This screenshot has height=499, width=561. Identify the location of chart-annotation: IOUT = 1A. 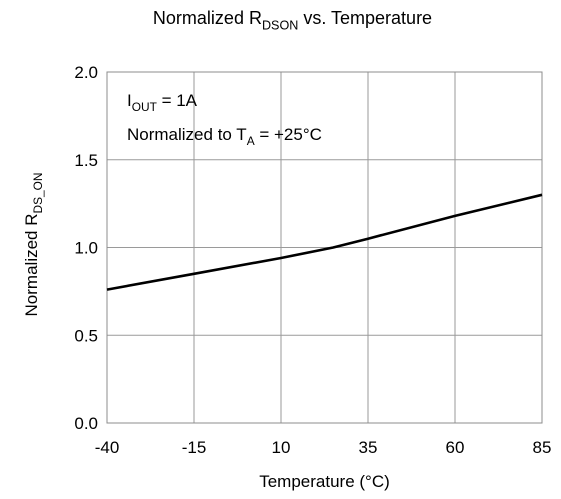
(162, 102).